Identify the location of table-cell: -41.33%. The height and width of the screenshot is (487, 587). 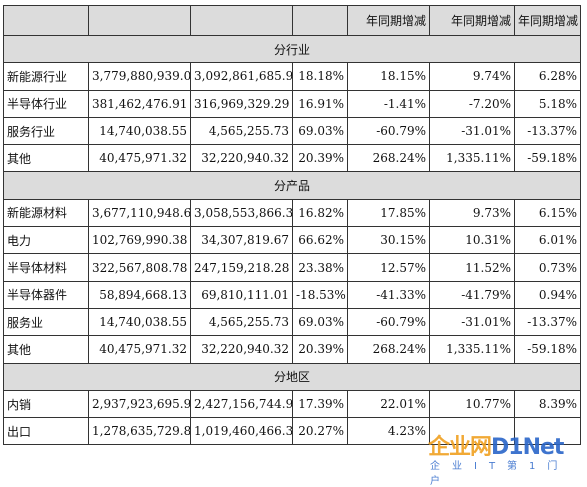
(388, 294).